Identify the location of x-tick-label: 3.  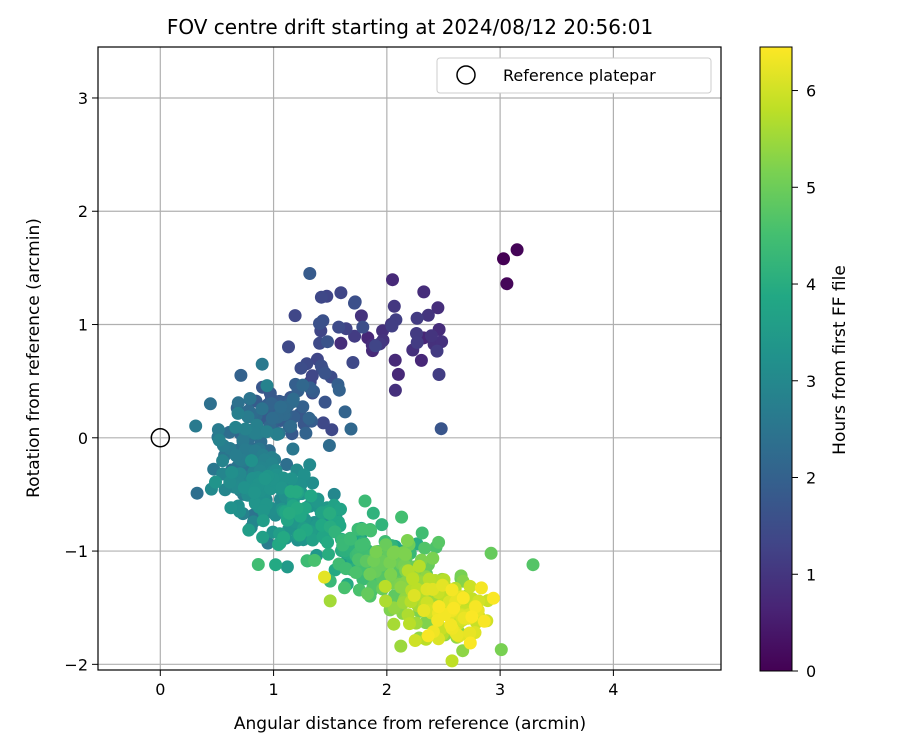
(500, 689).